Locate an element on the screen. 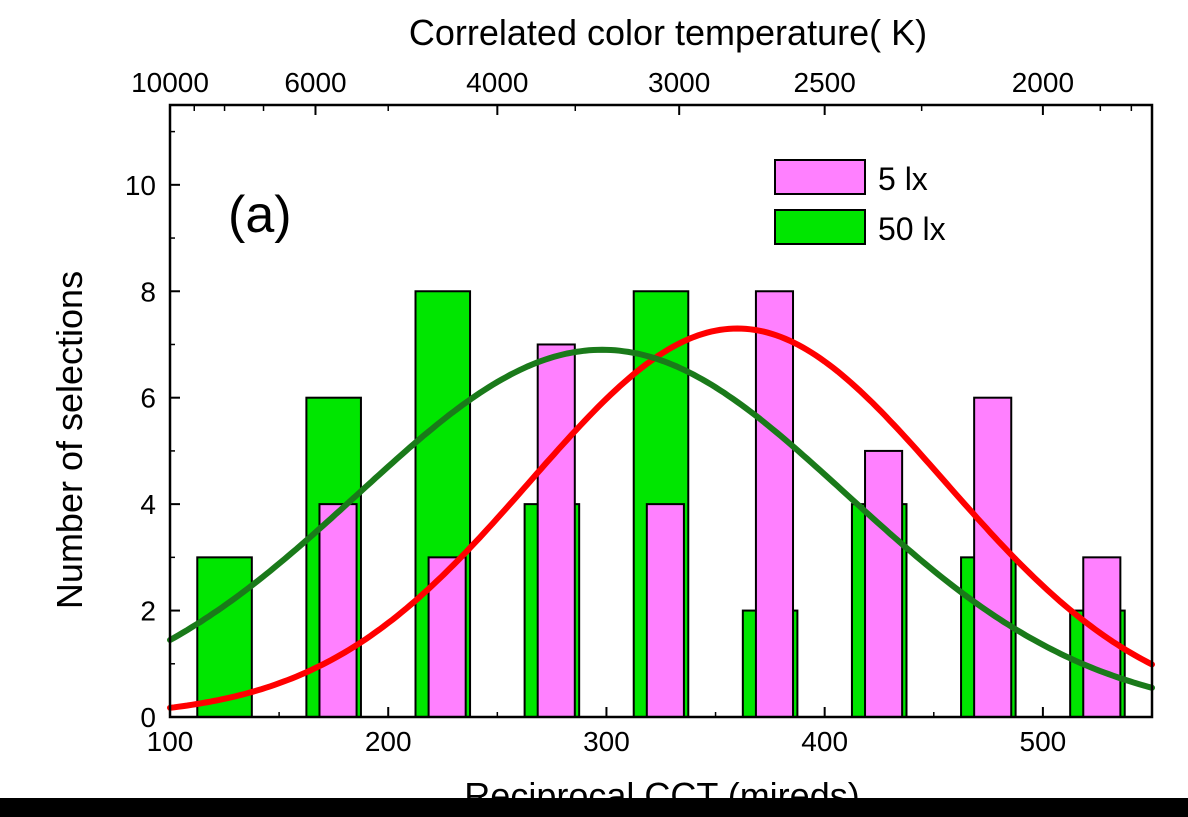 Image resolution: width=1188 pixels, height=817 pixels. x-tick-label: 300 is located at coordinates (606, 741).